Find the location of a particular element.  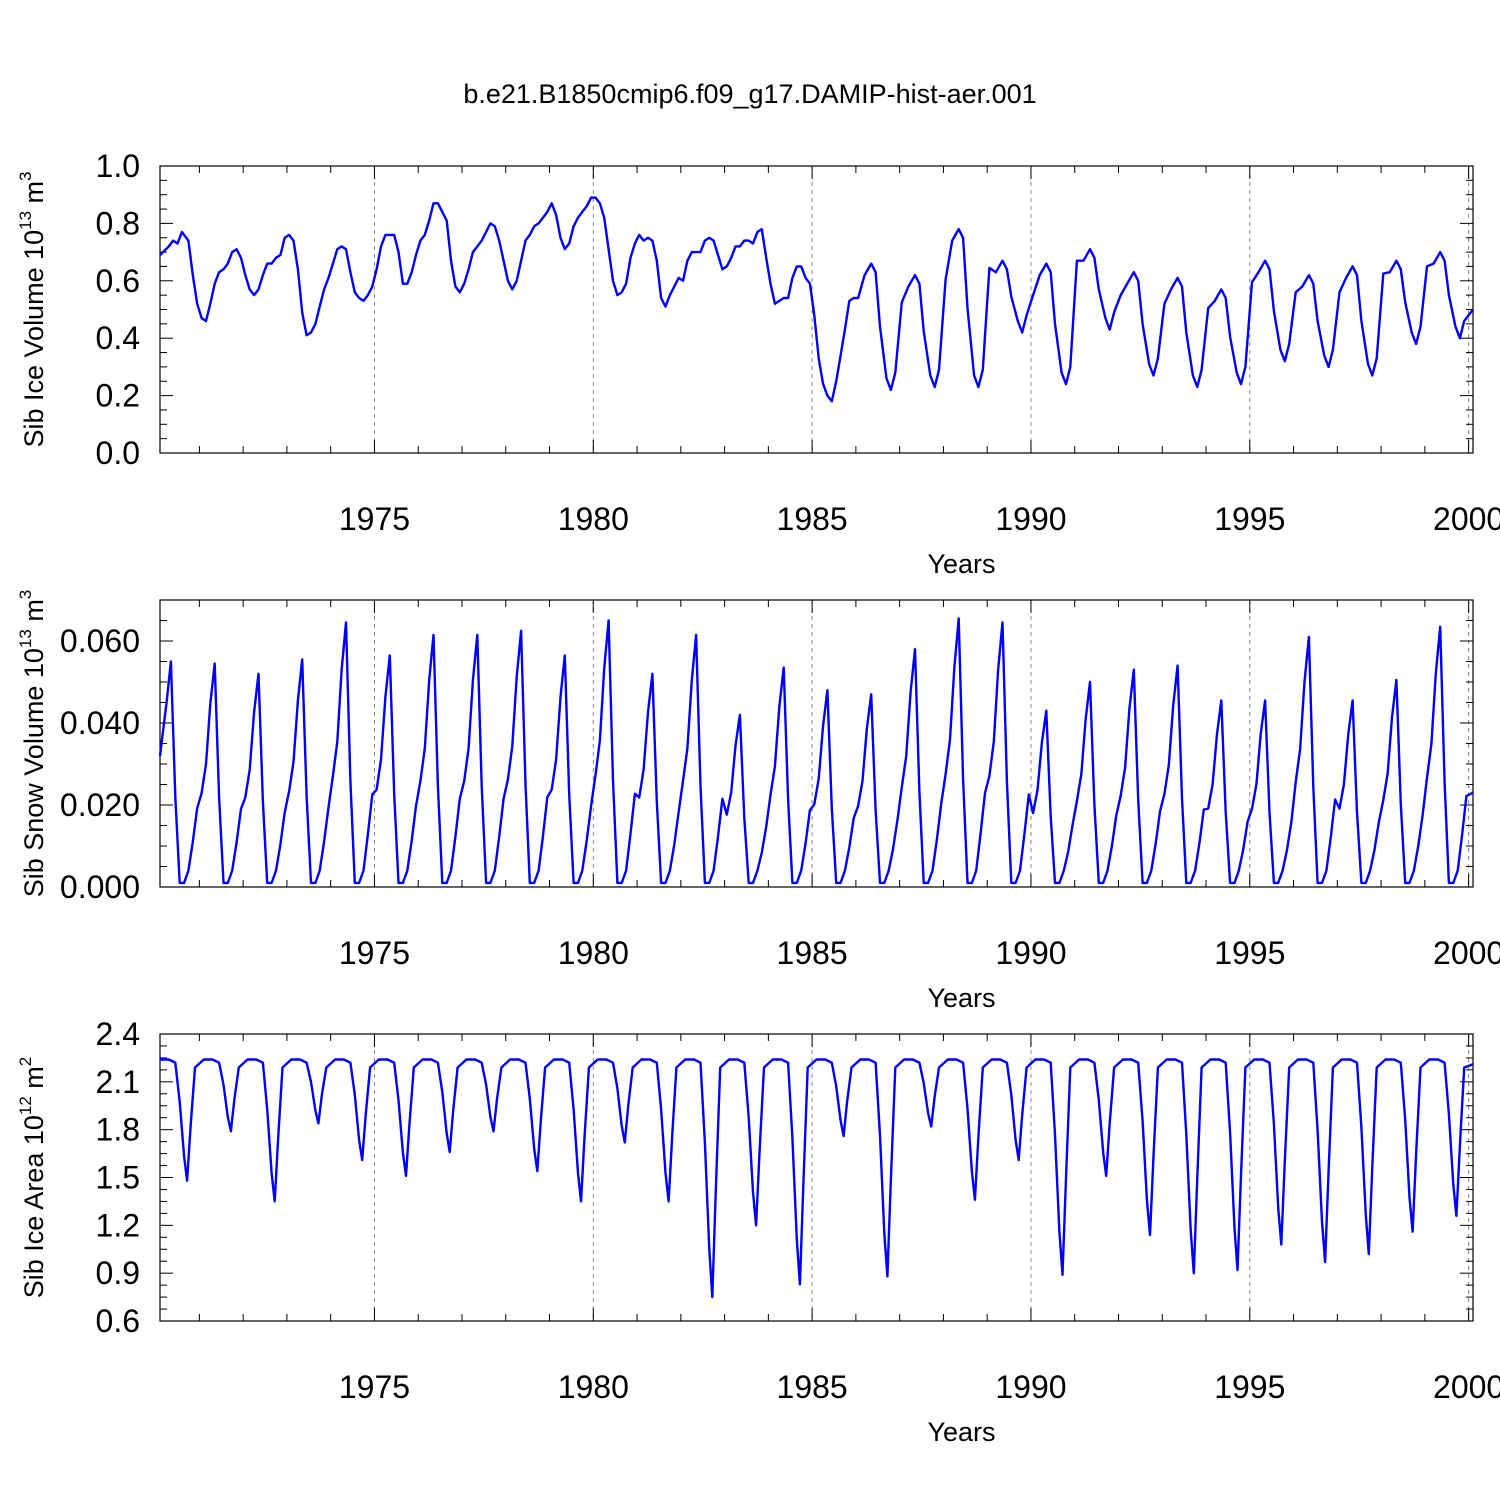

y-tick-label: 0.040 is located at coordinates (100, 723).